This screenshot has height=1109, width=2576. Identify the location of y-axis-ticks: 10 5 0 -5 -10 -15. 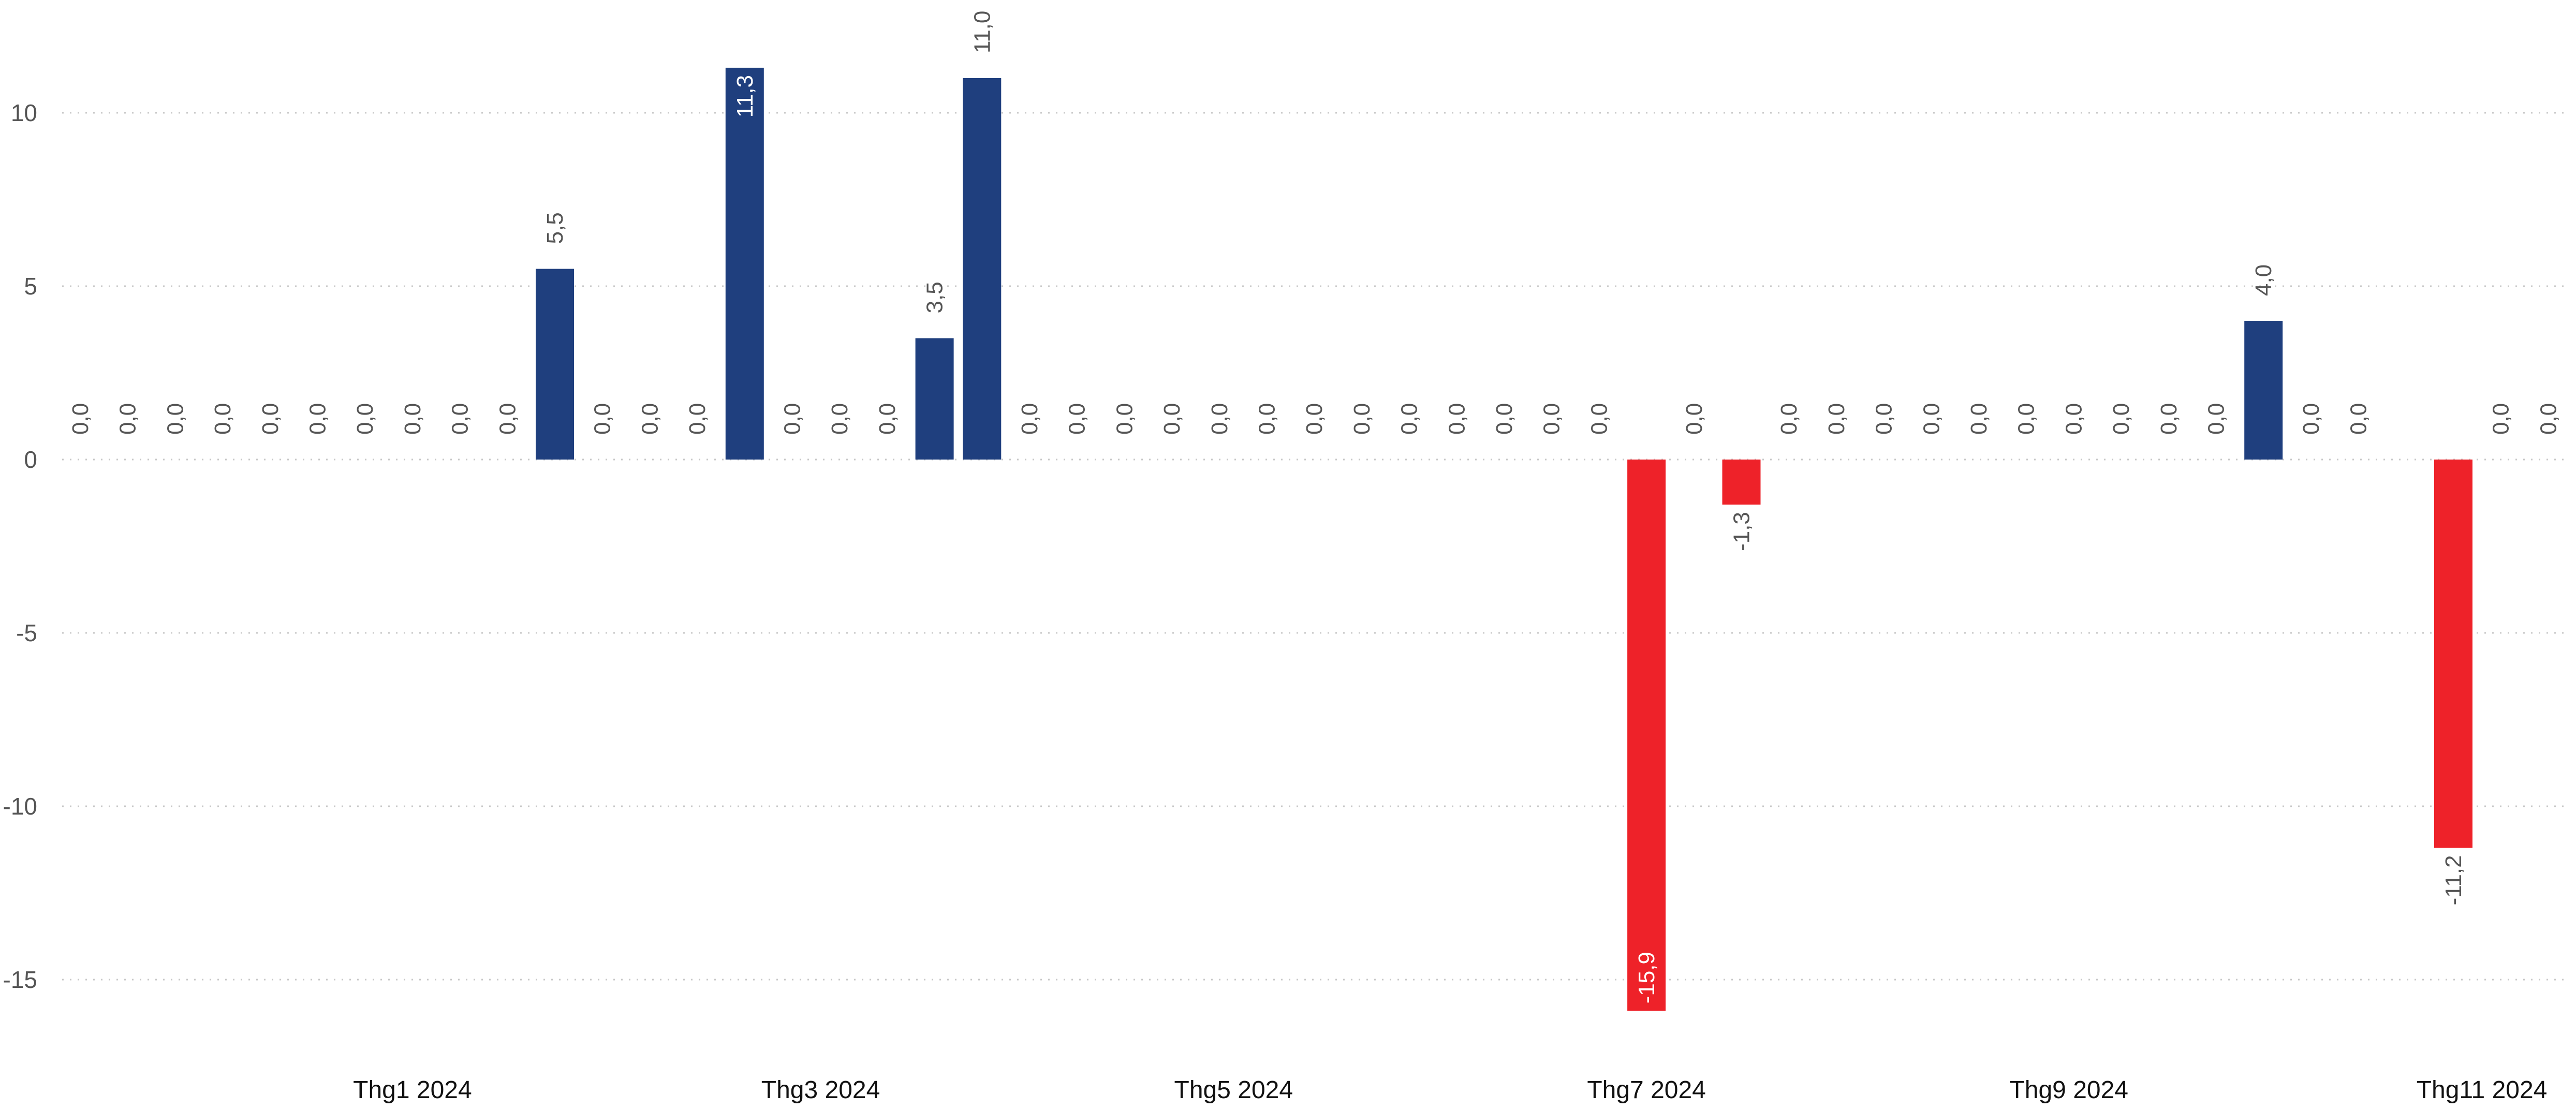
(20, 546).